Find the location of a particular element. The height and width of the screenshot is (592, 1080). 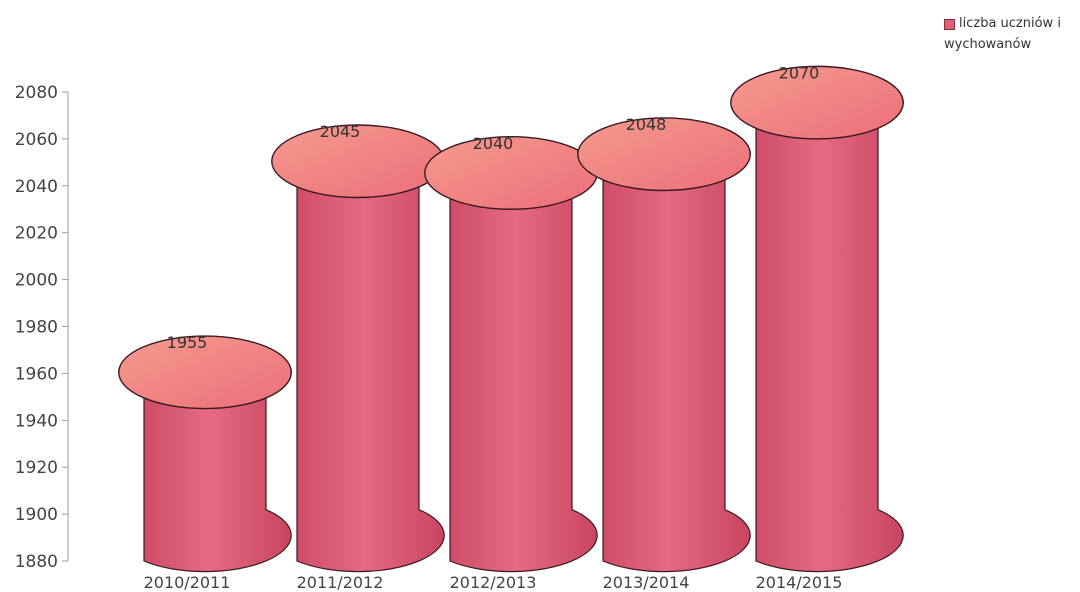

legend: liczba uczniów i wychowanów is located at coordinates (1012, 34).